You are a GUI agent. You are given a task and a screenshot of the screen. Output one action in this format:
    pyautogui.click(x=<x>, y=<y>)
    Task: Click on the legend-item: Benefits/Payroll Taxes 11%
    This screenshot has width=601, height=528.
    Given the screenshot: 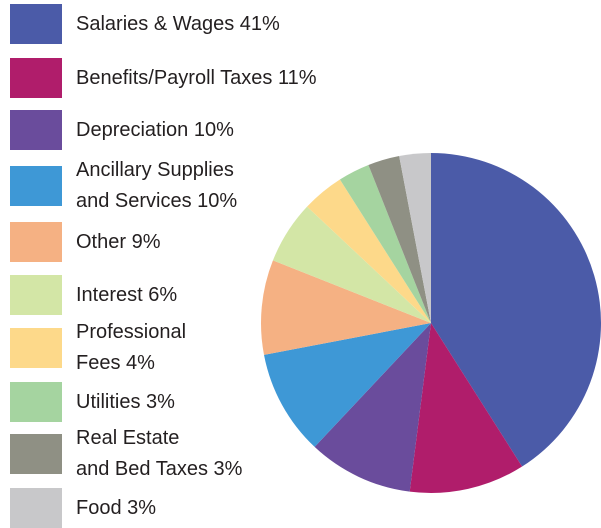 What is the action you would take?
    pyautogui.click(x=163, y=78)
    